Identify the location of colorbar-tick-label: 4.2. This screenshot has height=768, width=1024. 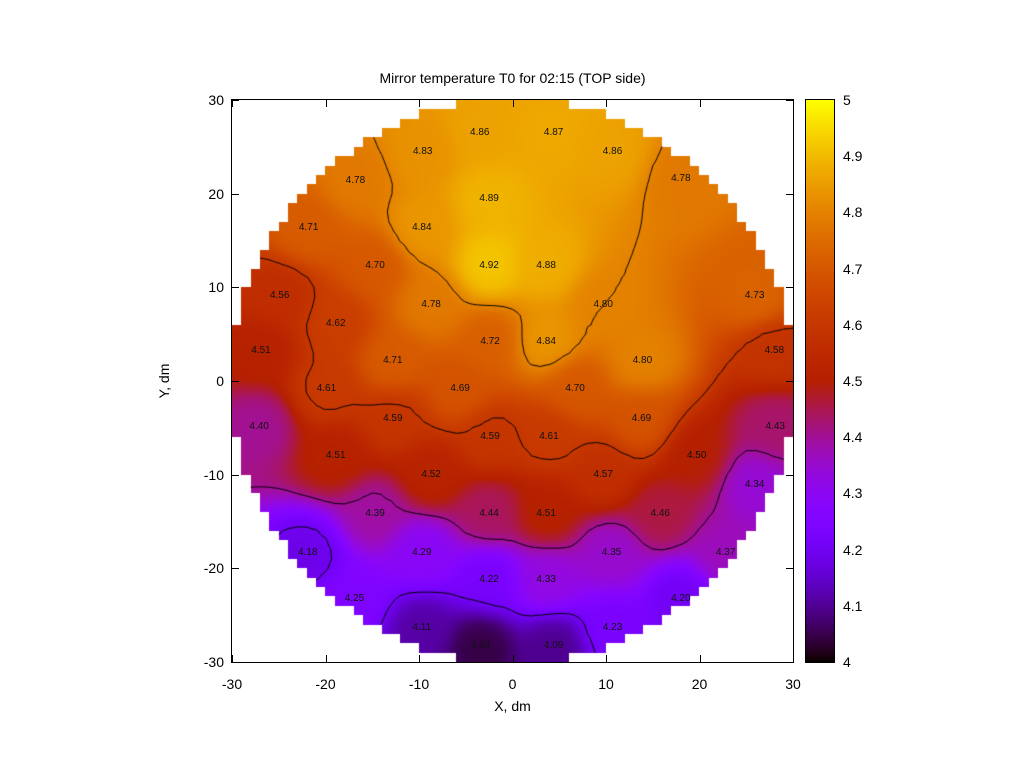
(853, 549).